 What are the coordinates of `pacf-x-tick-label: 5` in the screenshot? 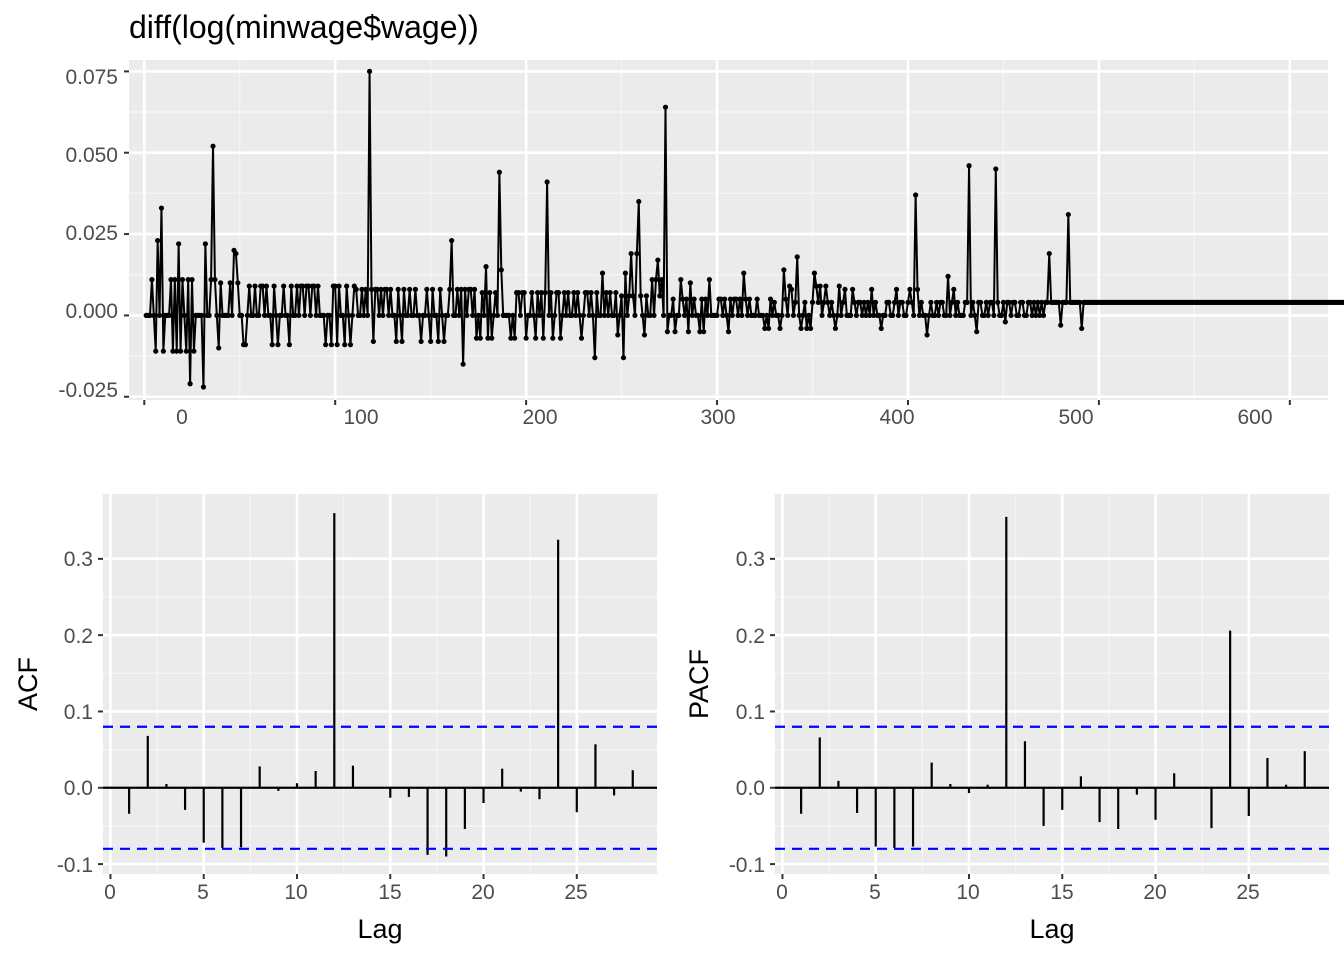 It's located at (875, 892).